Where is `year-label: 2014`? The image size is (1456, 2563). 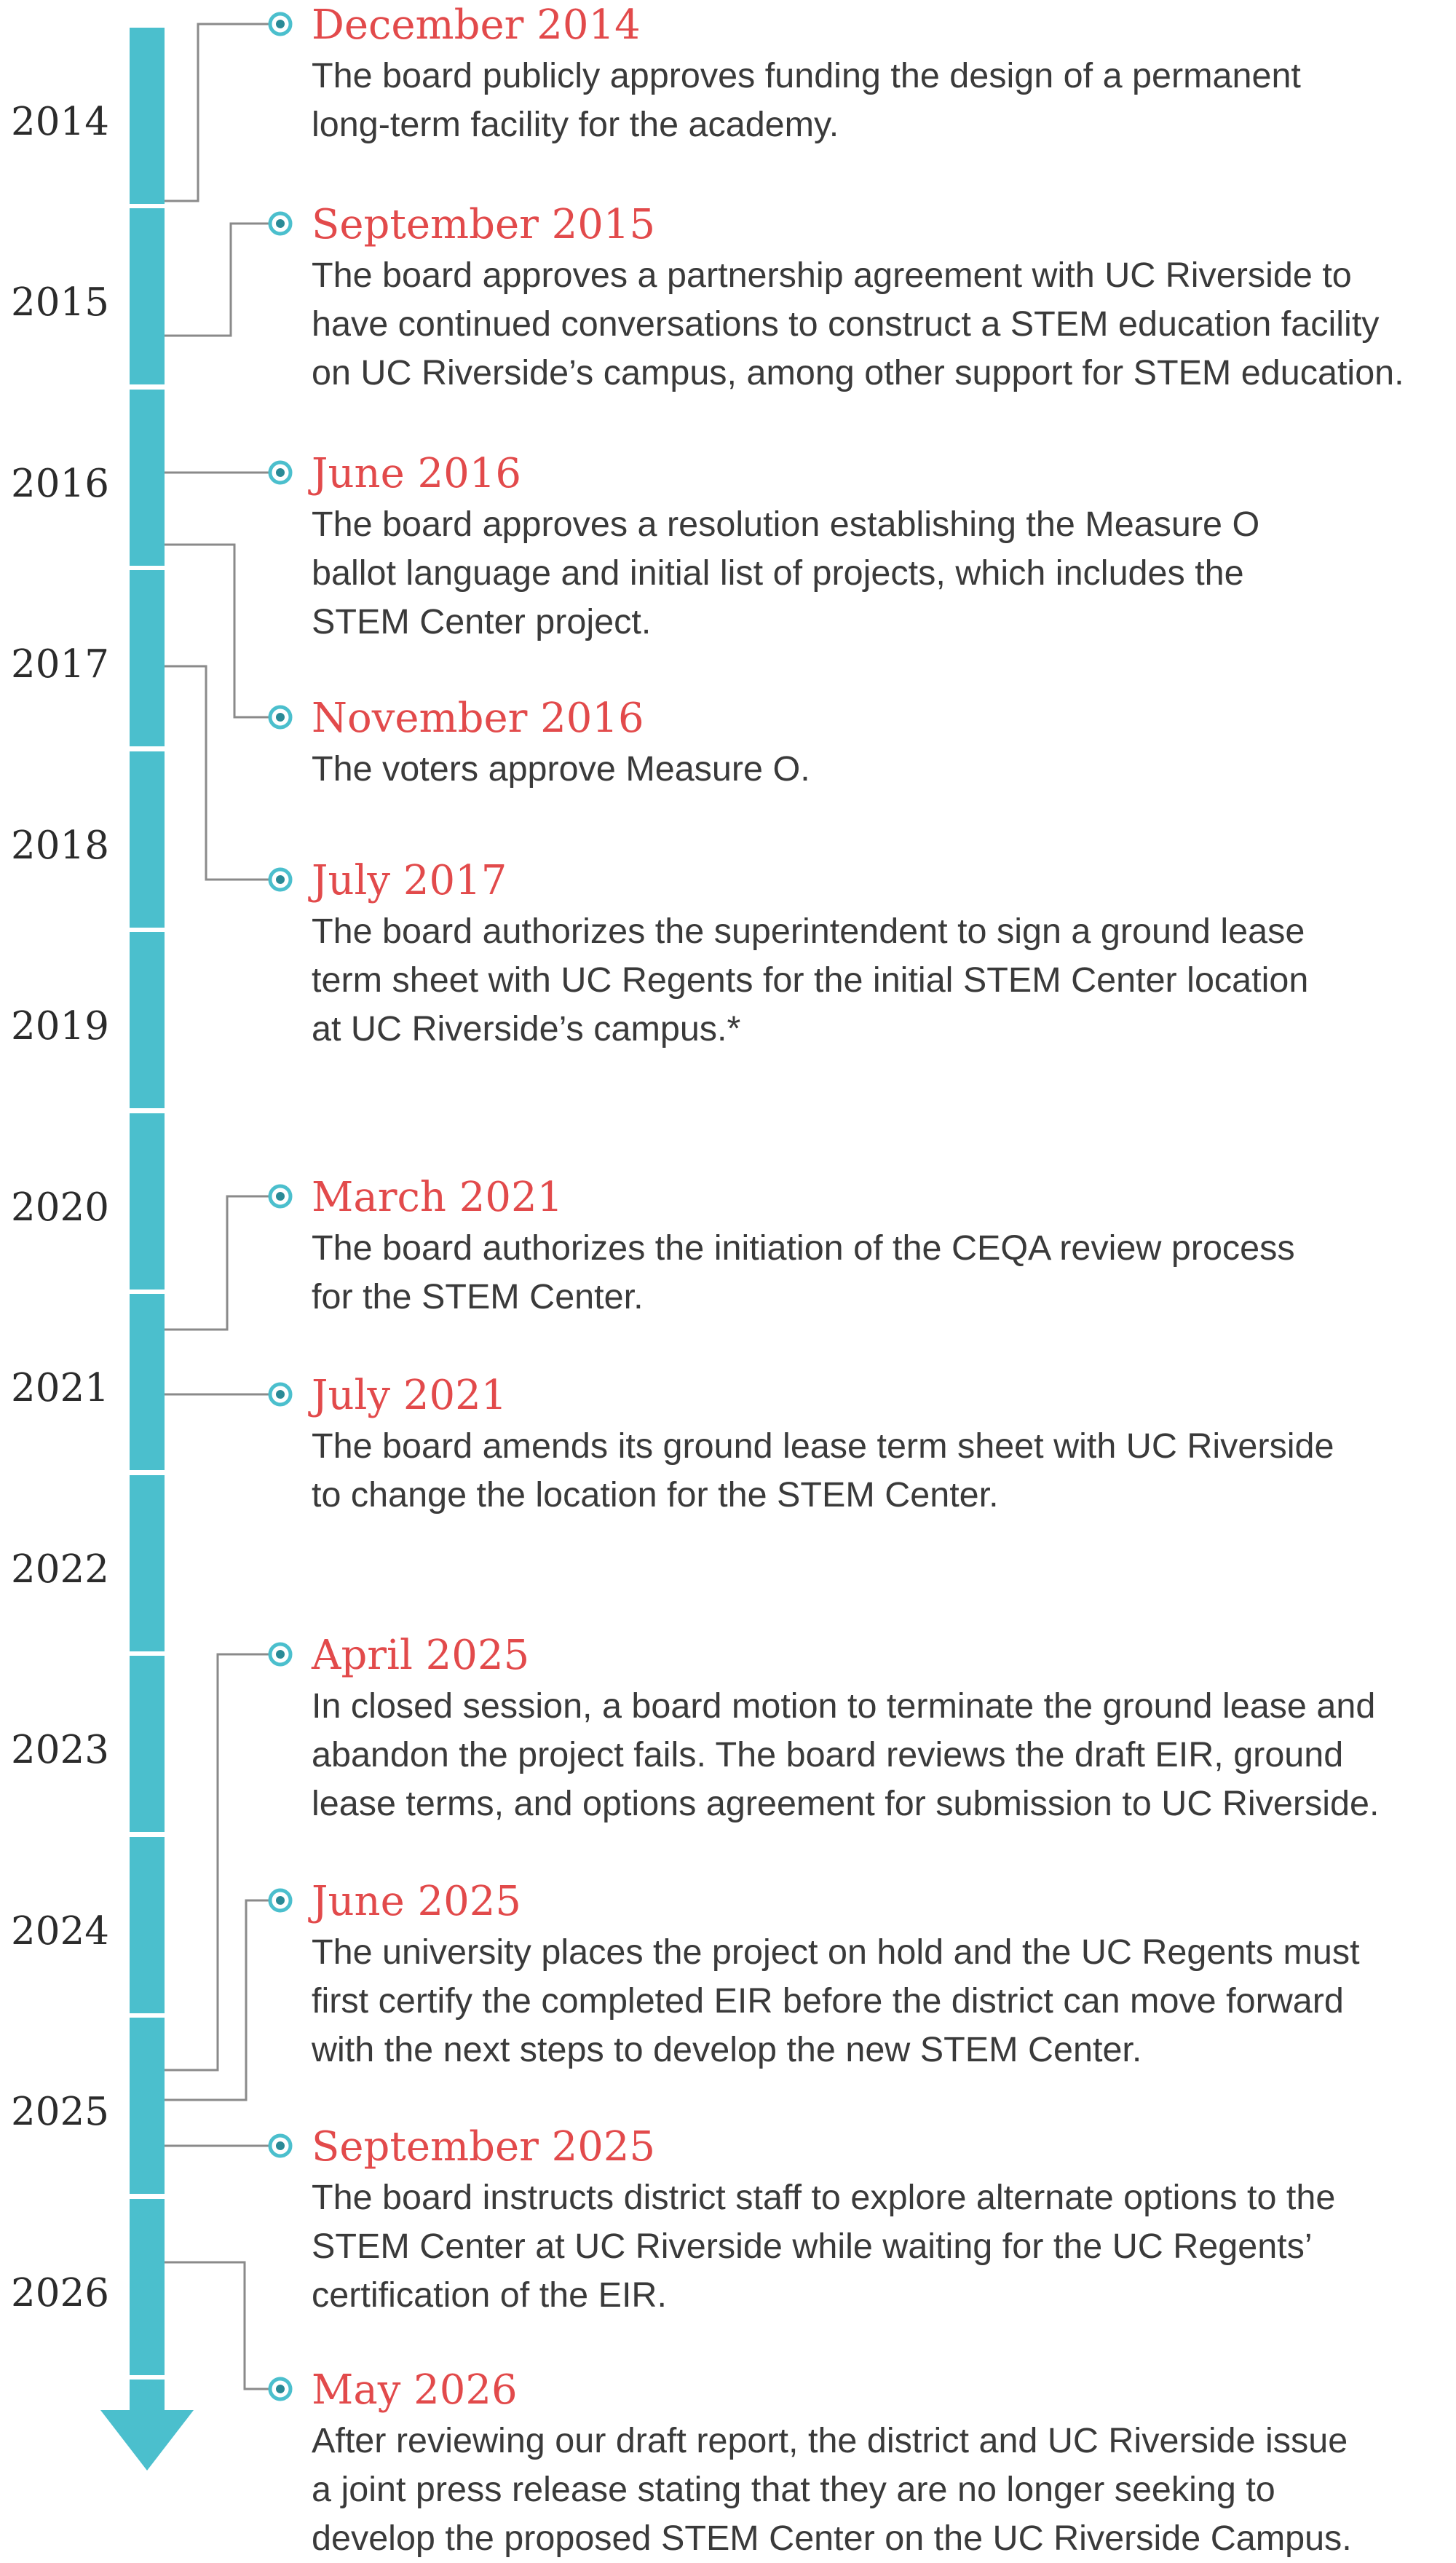 year-label: 2014 is located at coordinates (60, 122).